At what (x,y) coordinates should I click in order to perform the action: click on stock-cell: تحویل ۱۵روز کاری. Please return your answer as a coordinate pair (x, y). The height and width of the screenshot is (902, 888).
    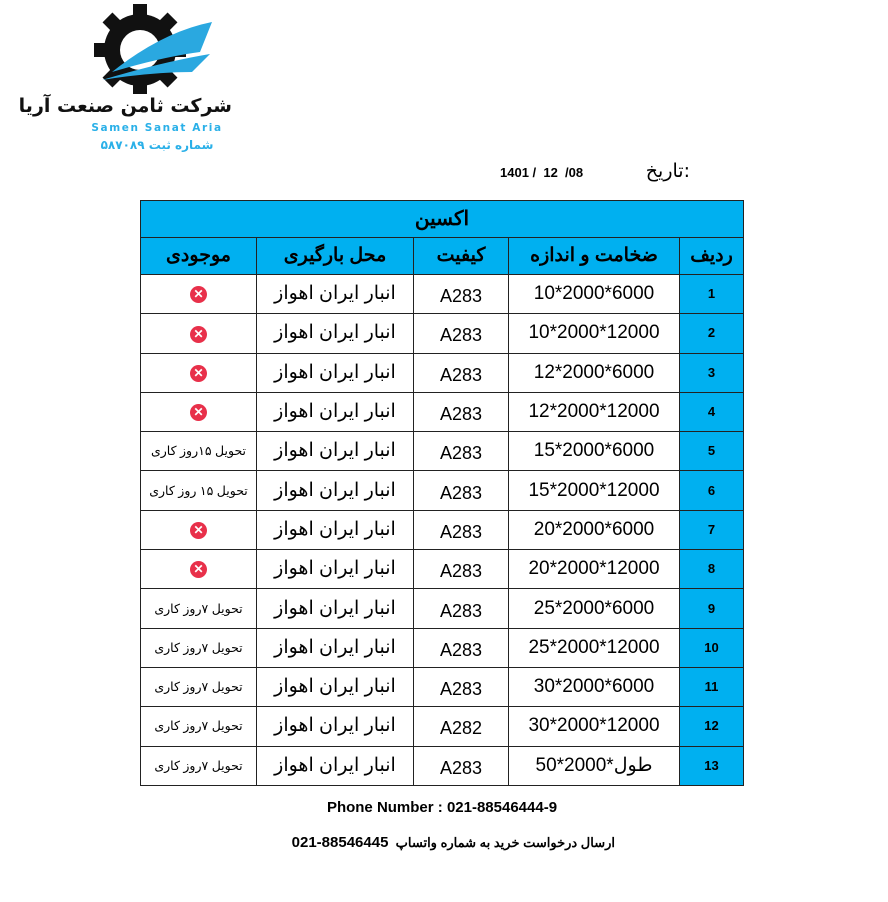
    Looking at the image, I should click on (198, 451).